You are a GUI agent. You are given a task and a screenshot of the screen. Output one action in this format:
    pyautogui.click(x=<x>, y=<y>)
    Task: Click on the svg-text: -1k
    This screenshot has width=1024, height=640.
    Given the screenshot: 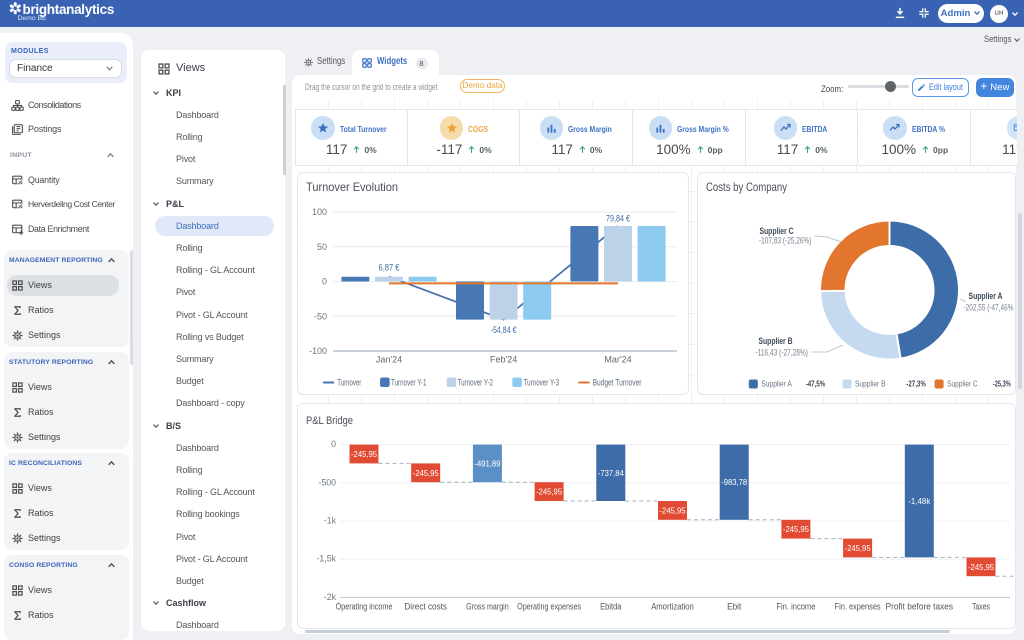 What is the action you would take?
    pyautogui.click(x=330, y=521)
    